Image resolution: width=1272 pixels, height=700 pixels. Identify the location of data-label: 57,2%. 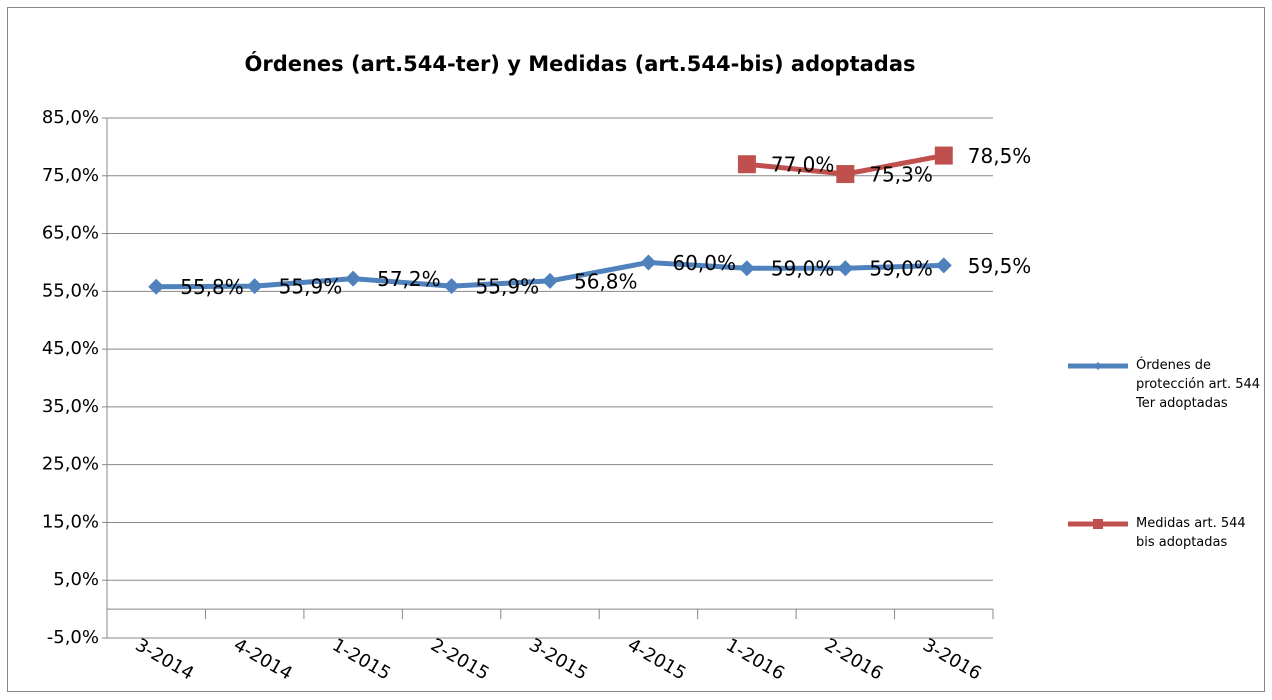
(409, 279).